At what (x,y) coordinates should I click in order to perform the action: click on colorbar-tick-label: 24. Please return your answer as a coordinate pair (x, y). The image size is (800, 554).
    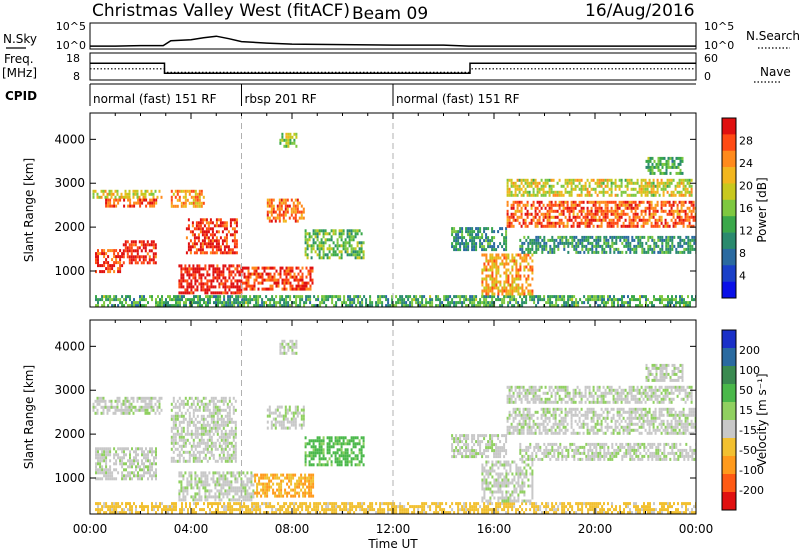
    Looking at the image, I should click on (746, 163).